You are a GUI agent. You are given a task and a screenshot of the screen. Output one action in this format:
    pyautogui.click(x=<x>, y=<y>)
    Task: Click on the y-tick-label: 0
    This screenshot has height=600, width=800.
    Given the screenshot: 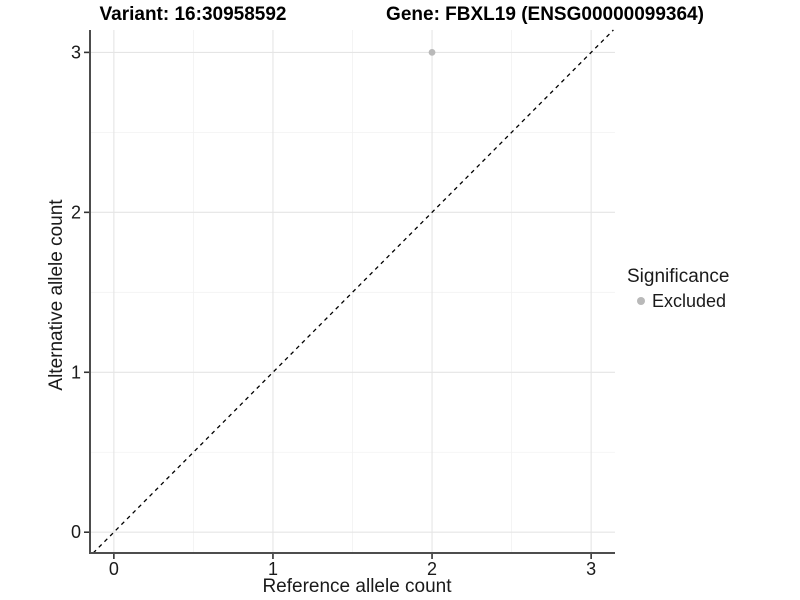 What is the action you would take?
    pyautogui.click(x=76, y=532)
    